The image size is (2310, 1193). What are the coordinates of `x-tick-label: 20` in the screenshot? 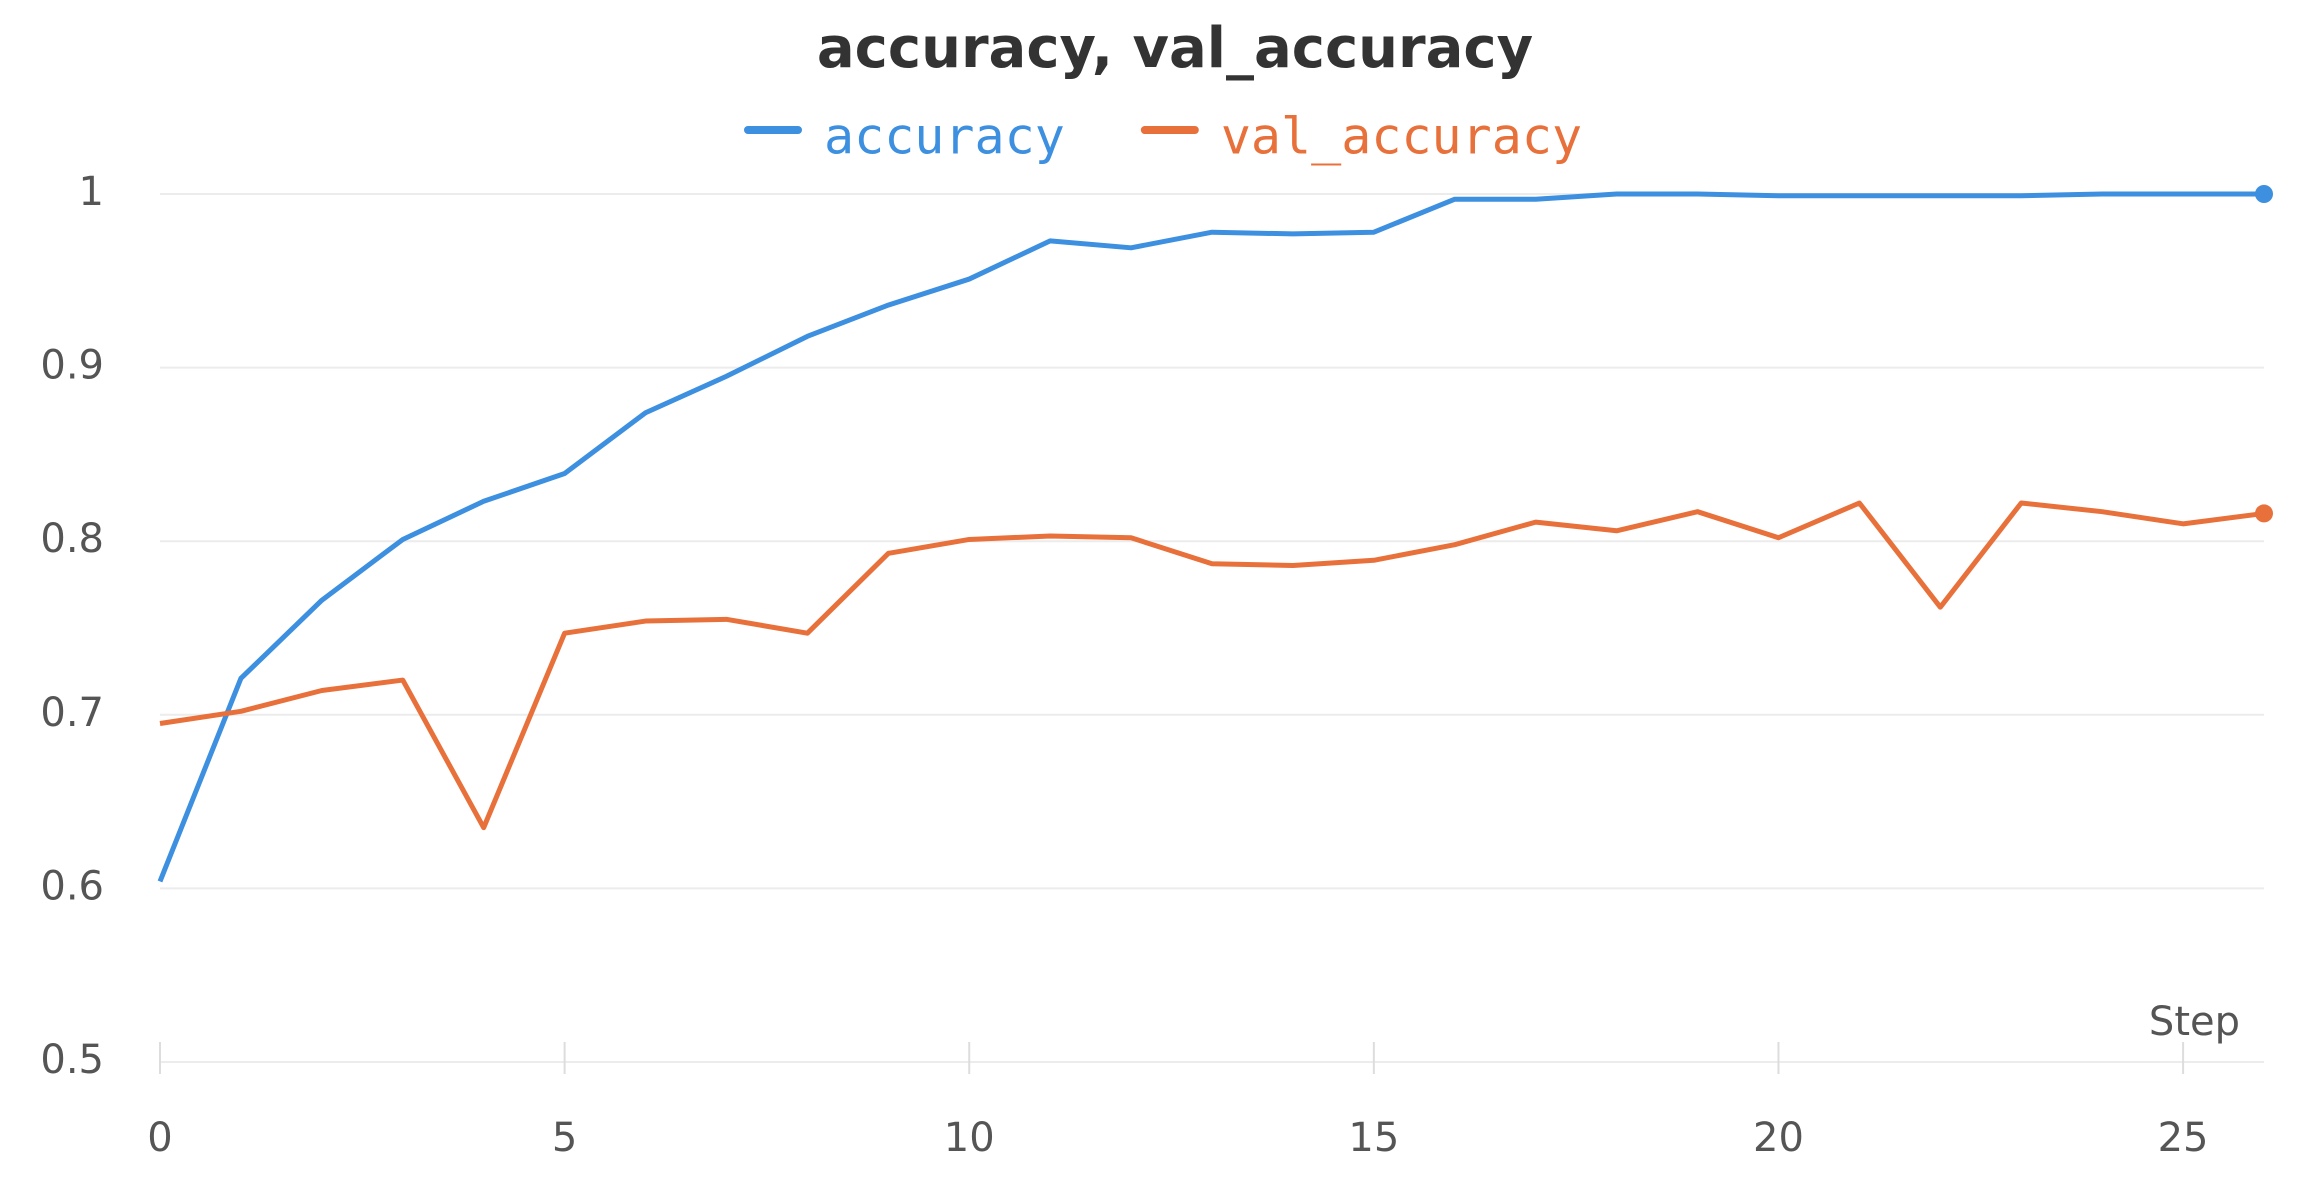 It's located at (1778, 1138).